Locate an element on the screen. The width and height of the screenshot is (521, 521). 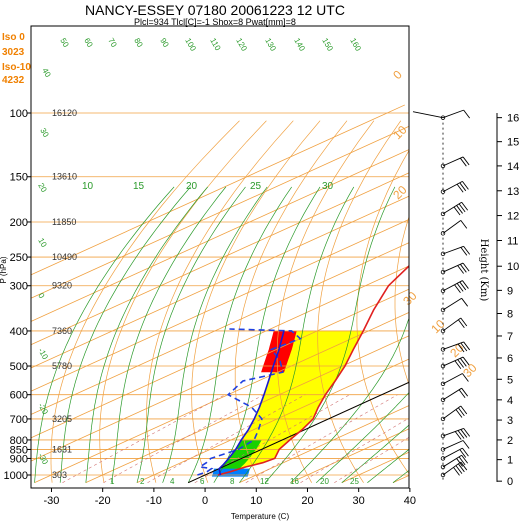
y-tick-label: 500 is located at coordinates (19, 367).